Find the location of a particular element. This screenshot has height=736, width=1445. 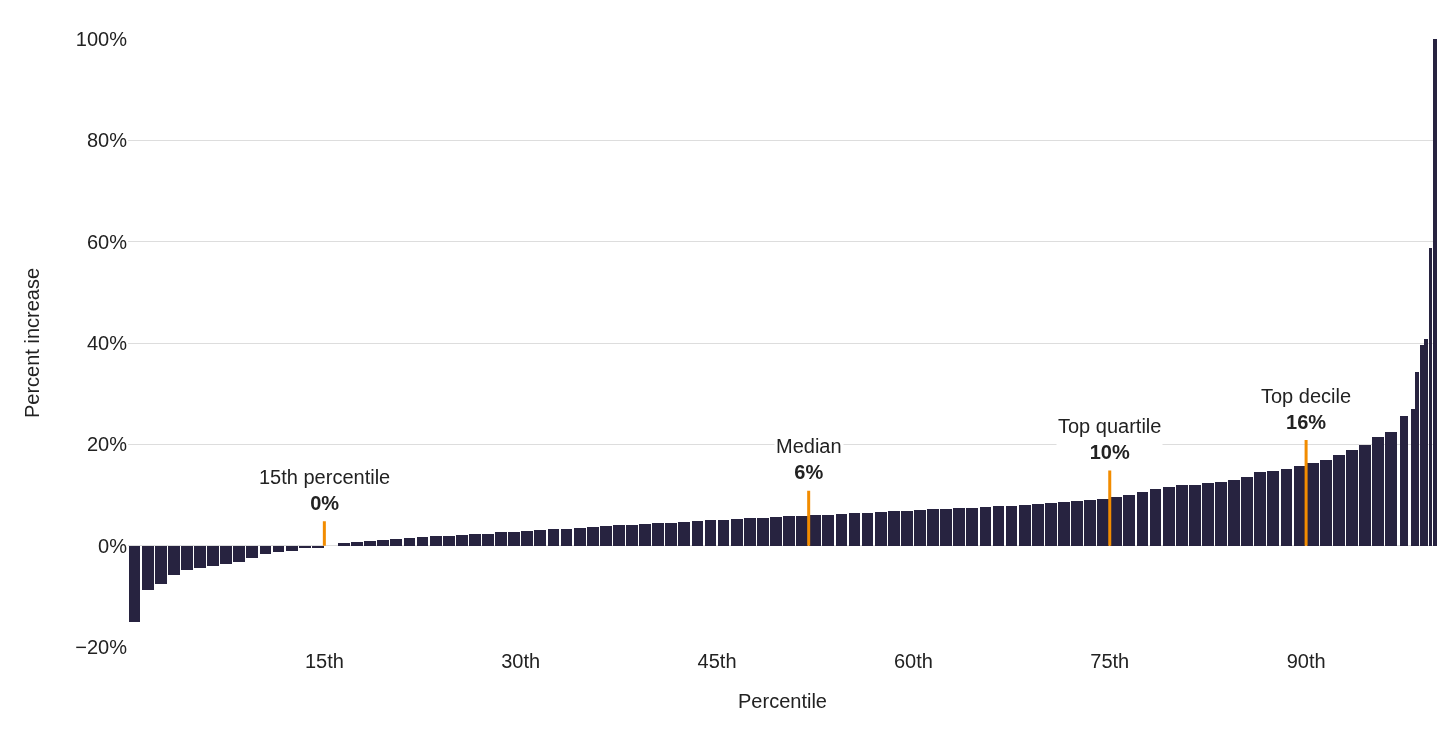

annotation: 15th percentile 0% is located at coordinates (325, 490).